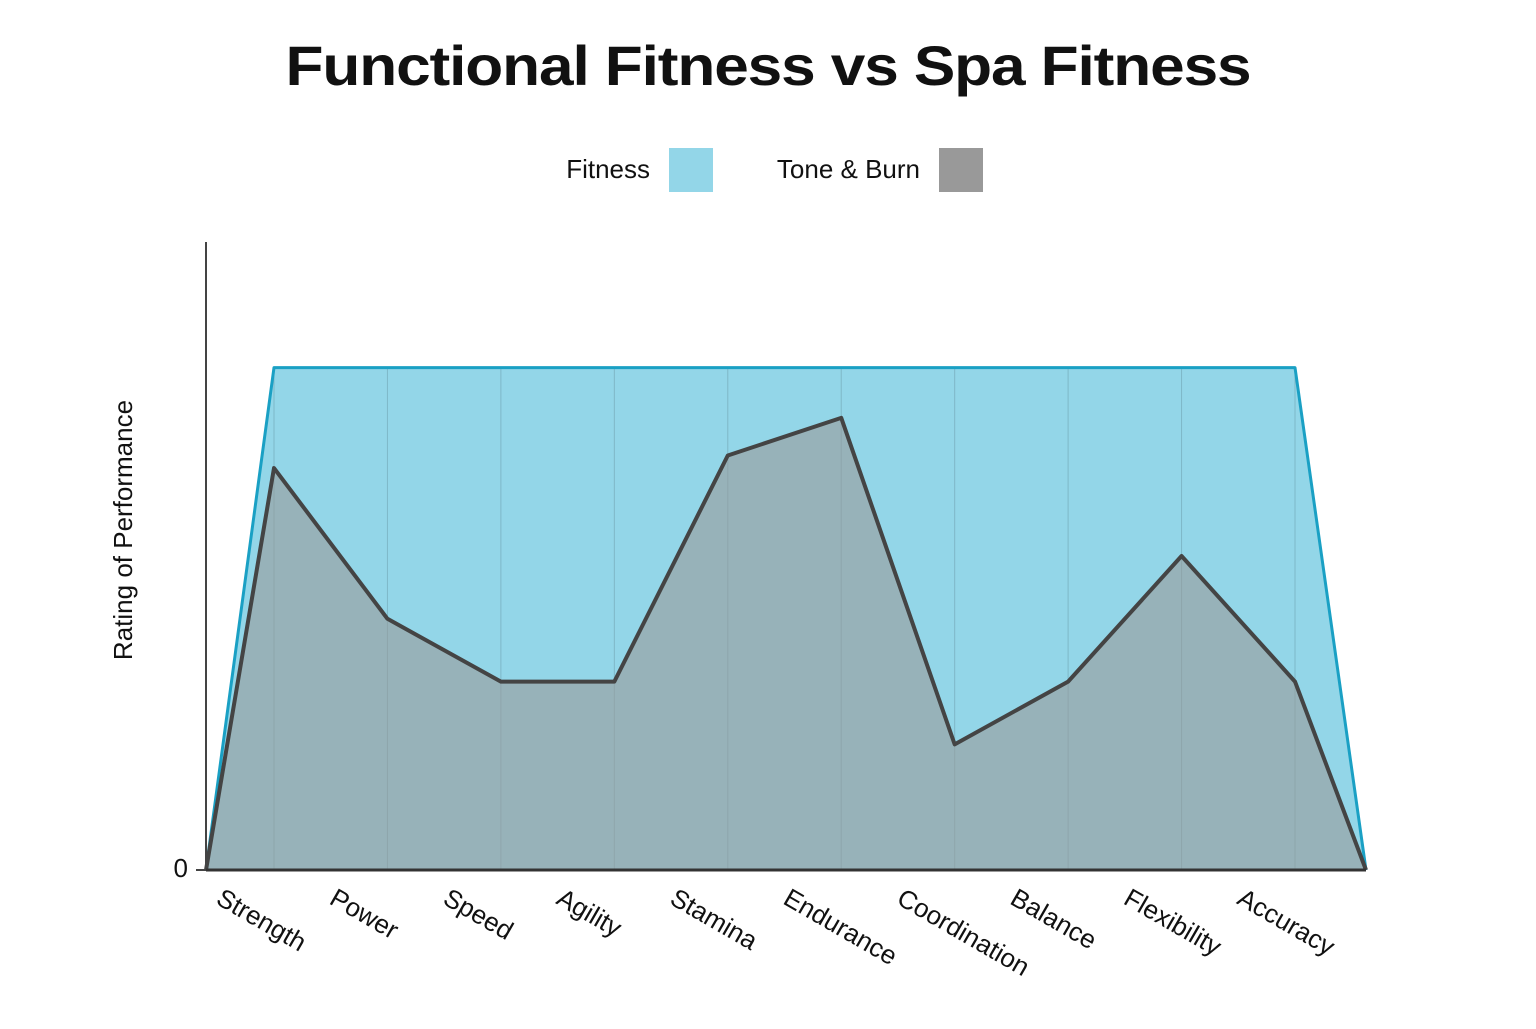 The width and height of the screenshot is (1536, 1029). Describe the element at coordinates (123, 530) in the screenshot. I see `y-axis-label: Rating of Performance` at that location.